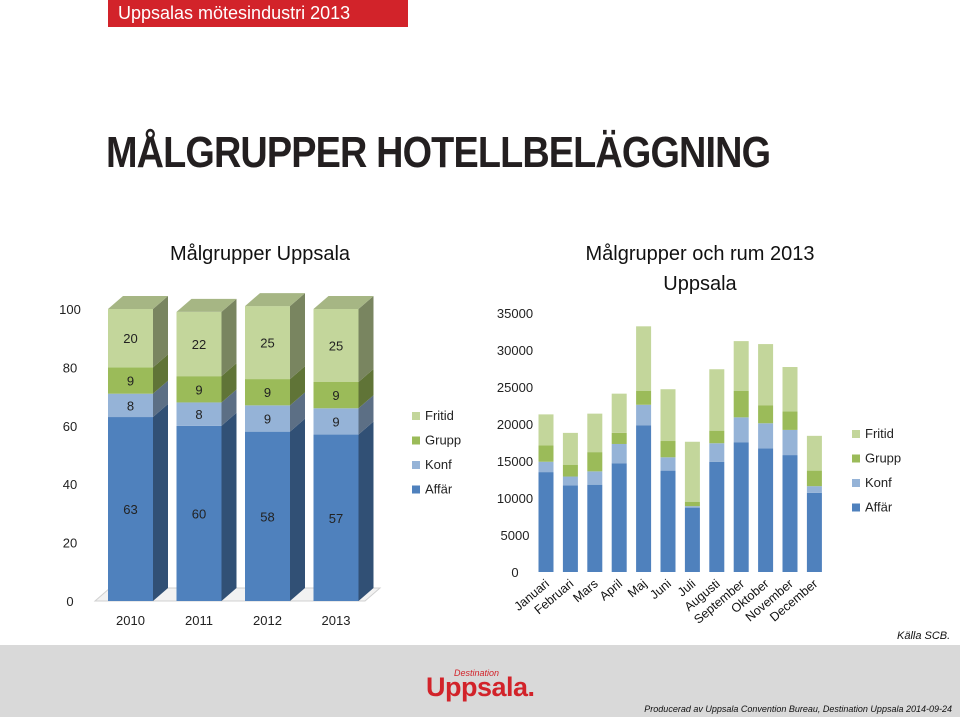  I want to click on chart1-segment-fritid: 25, so click(275, 336).